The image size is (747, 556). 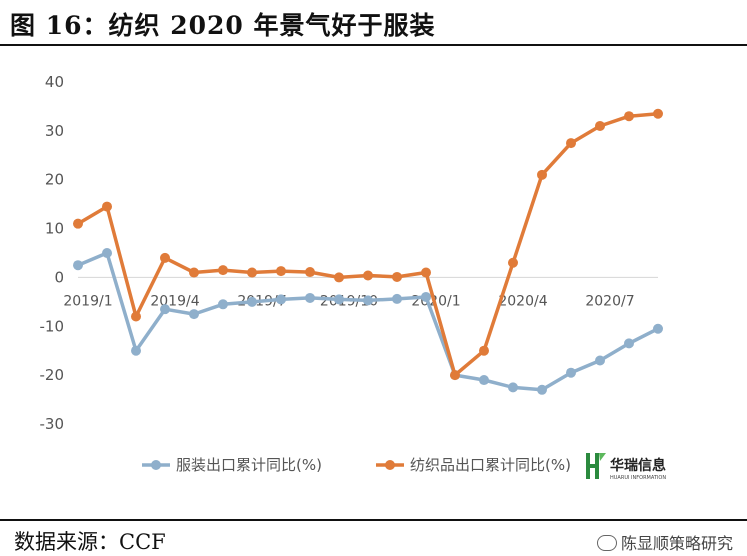 I want to click on figure-title: 图 16：纺织 2020 年景气好于服装, so click(x=223, y=25).